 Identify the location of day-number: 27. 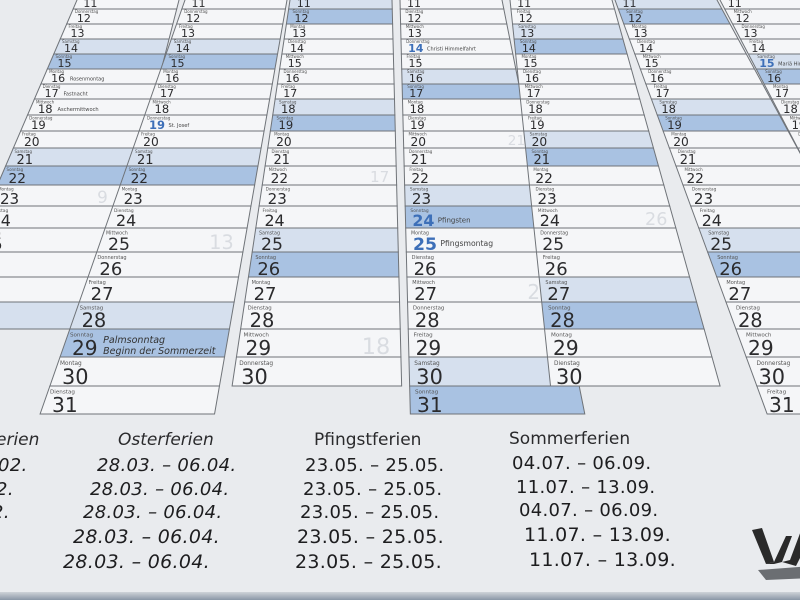
(265, 294).